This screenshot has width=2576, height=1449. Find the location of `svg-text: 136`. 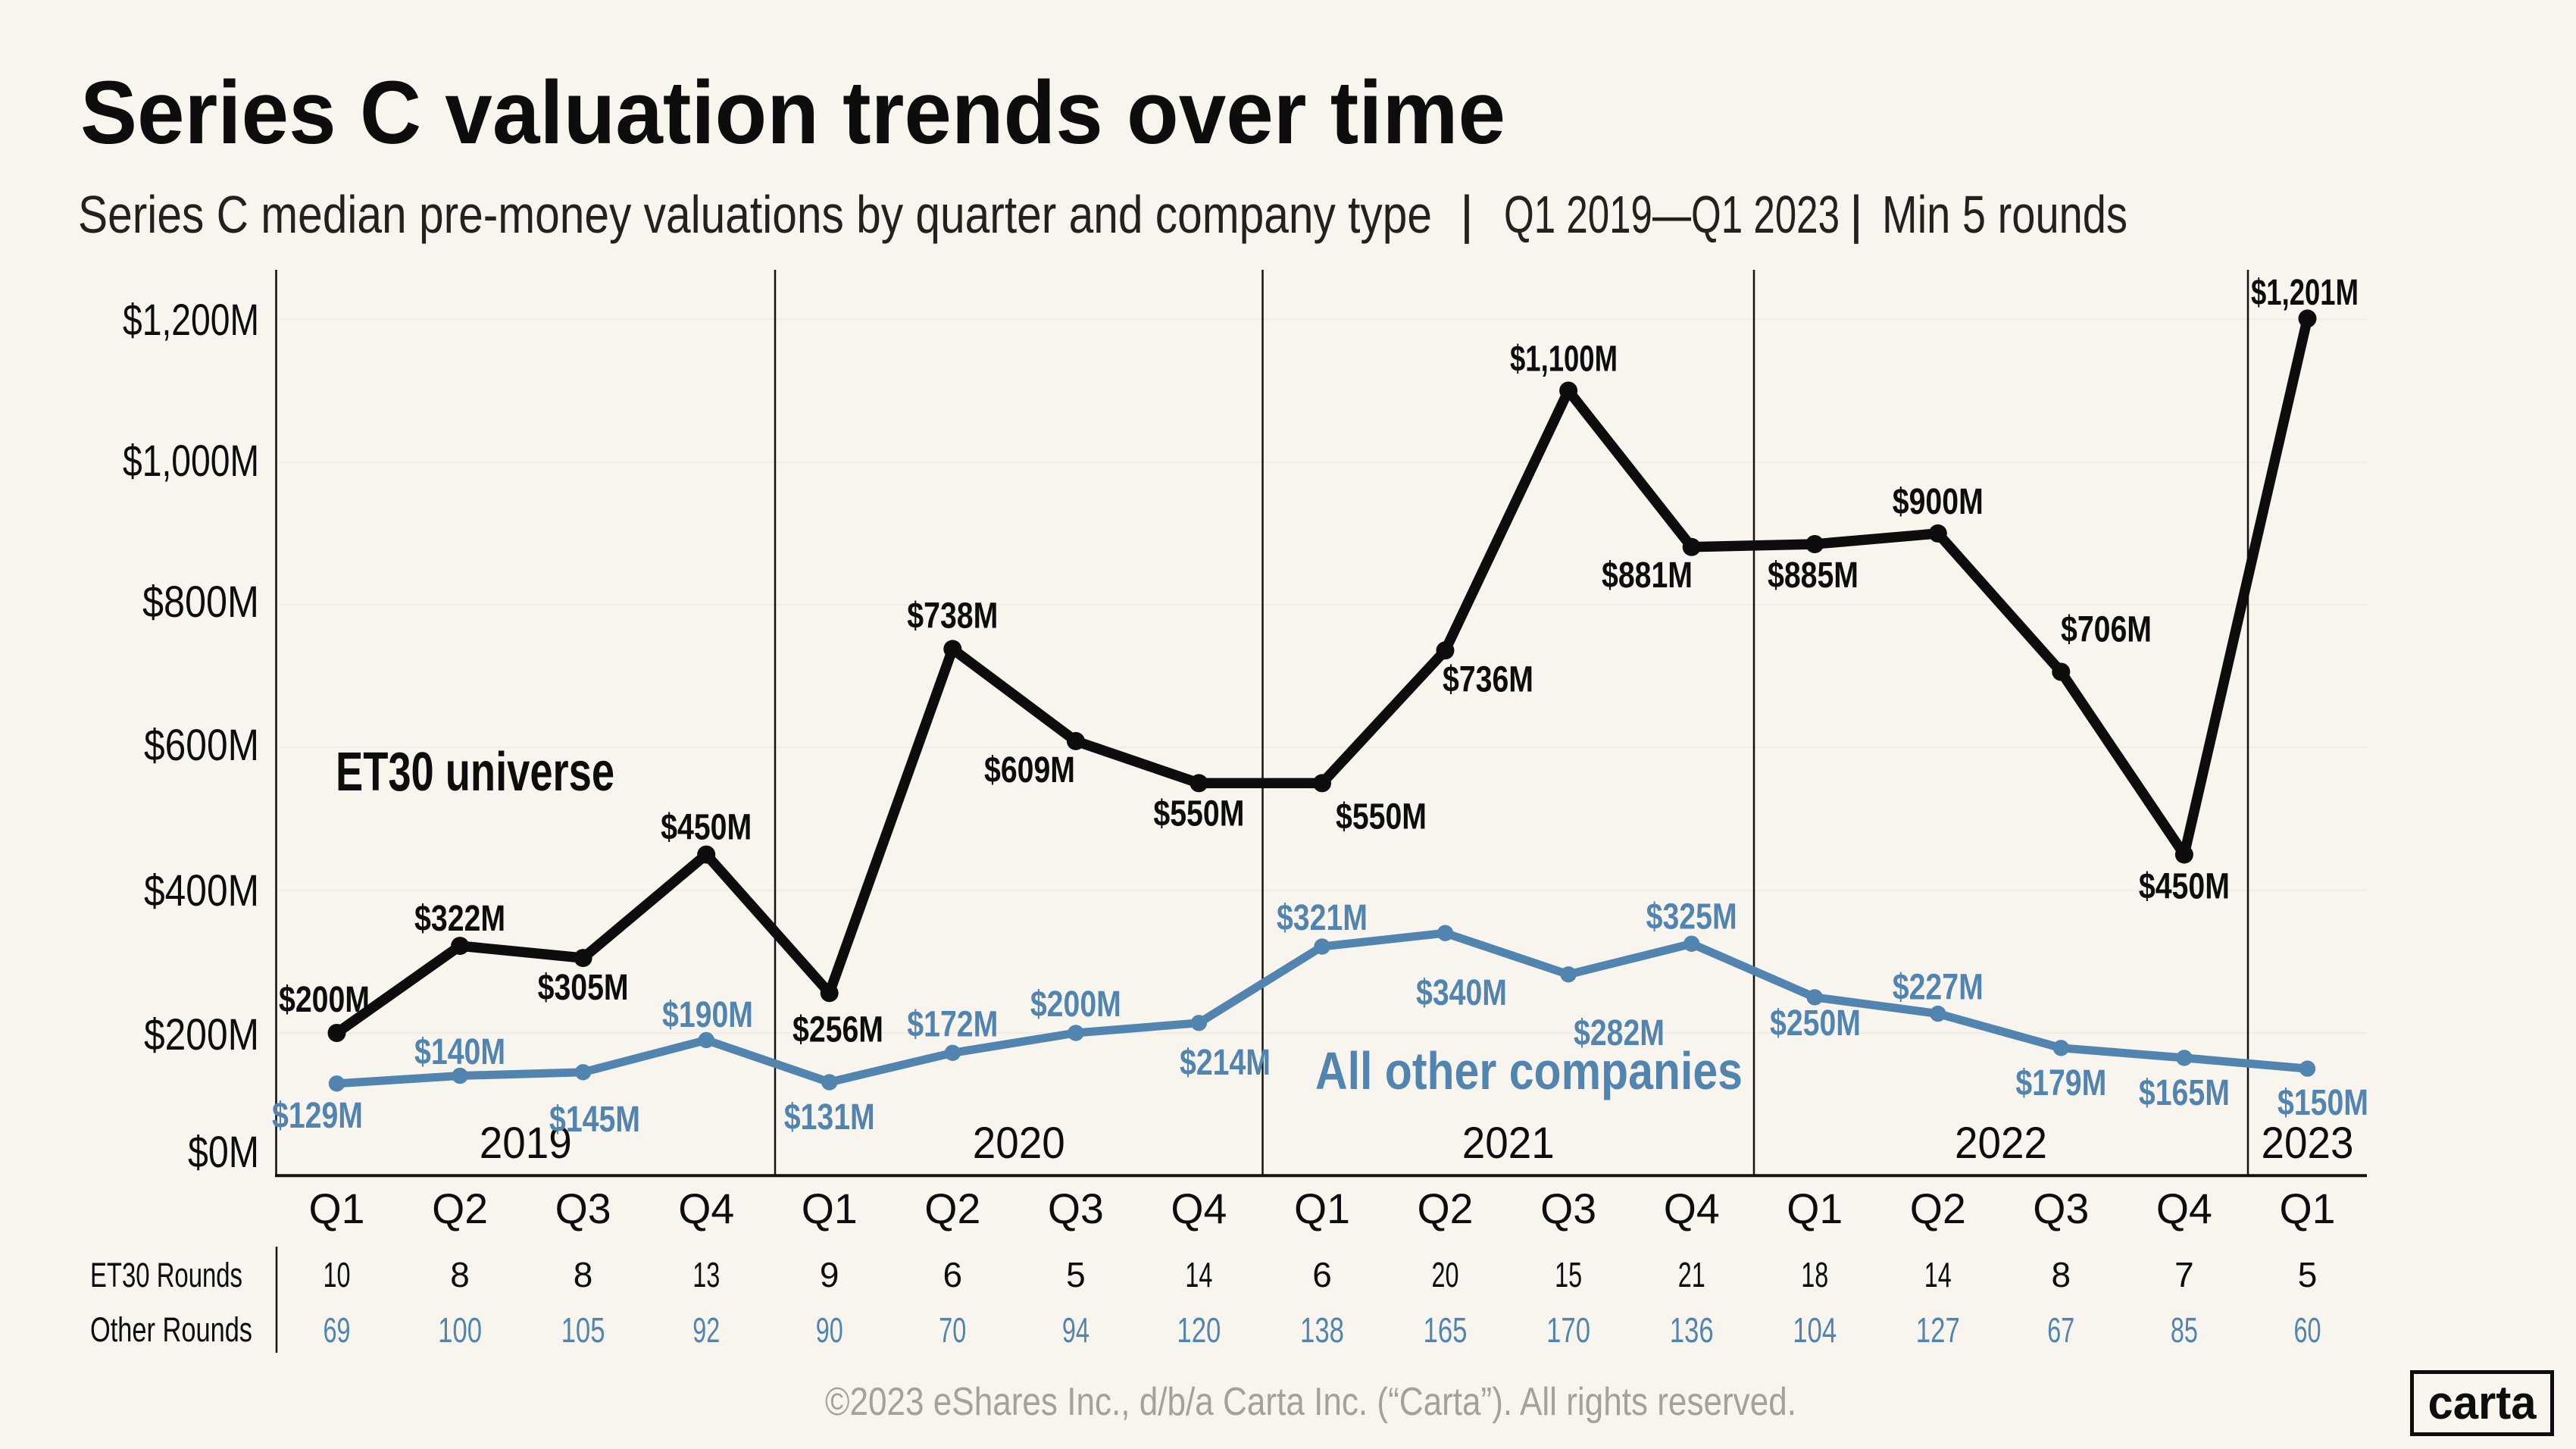

svg-text: 136 is located at coordinates (1692, 1330).